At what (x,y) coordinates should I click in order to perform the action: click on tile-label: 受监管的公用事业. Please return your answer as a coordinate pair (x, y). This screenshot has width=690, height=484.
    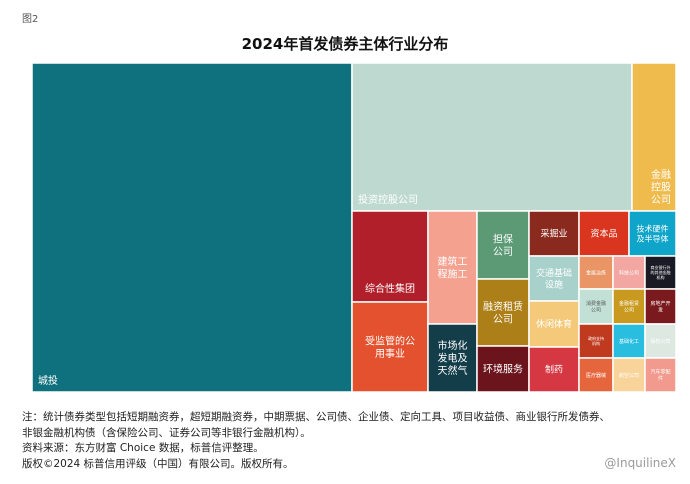
    Looking at the image, I should click on (390, 347).